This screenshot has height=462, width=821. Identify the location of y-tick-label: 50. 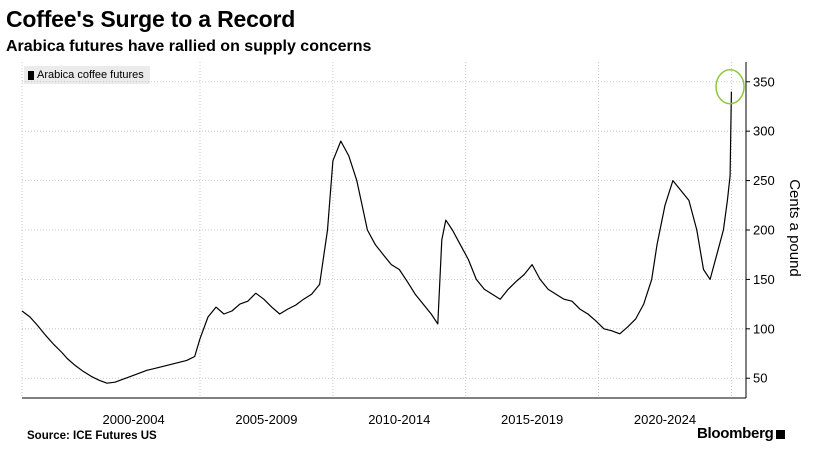
(760, 378).